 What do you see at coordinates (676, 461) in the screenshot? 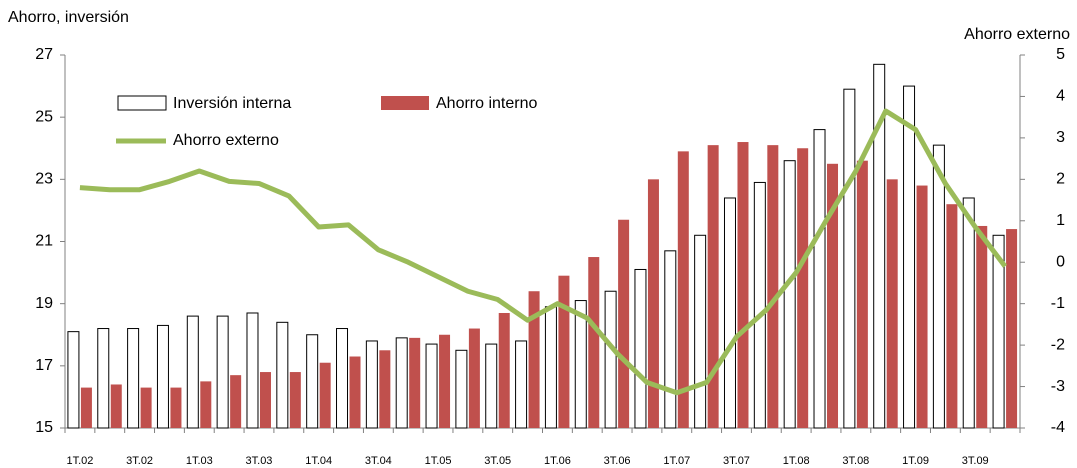
I see `x-tick-label: 1T.07` at bounding box center [676, 461].